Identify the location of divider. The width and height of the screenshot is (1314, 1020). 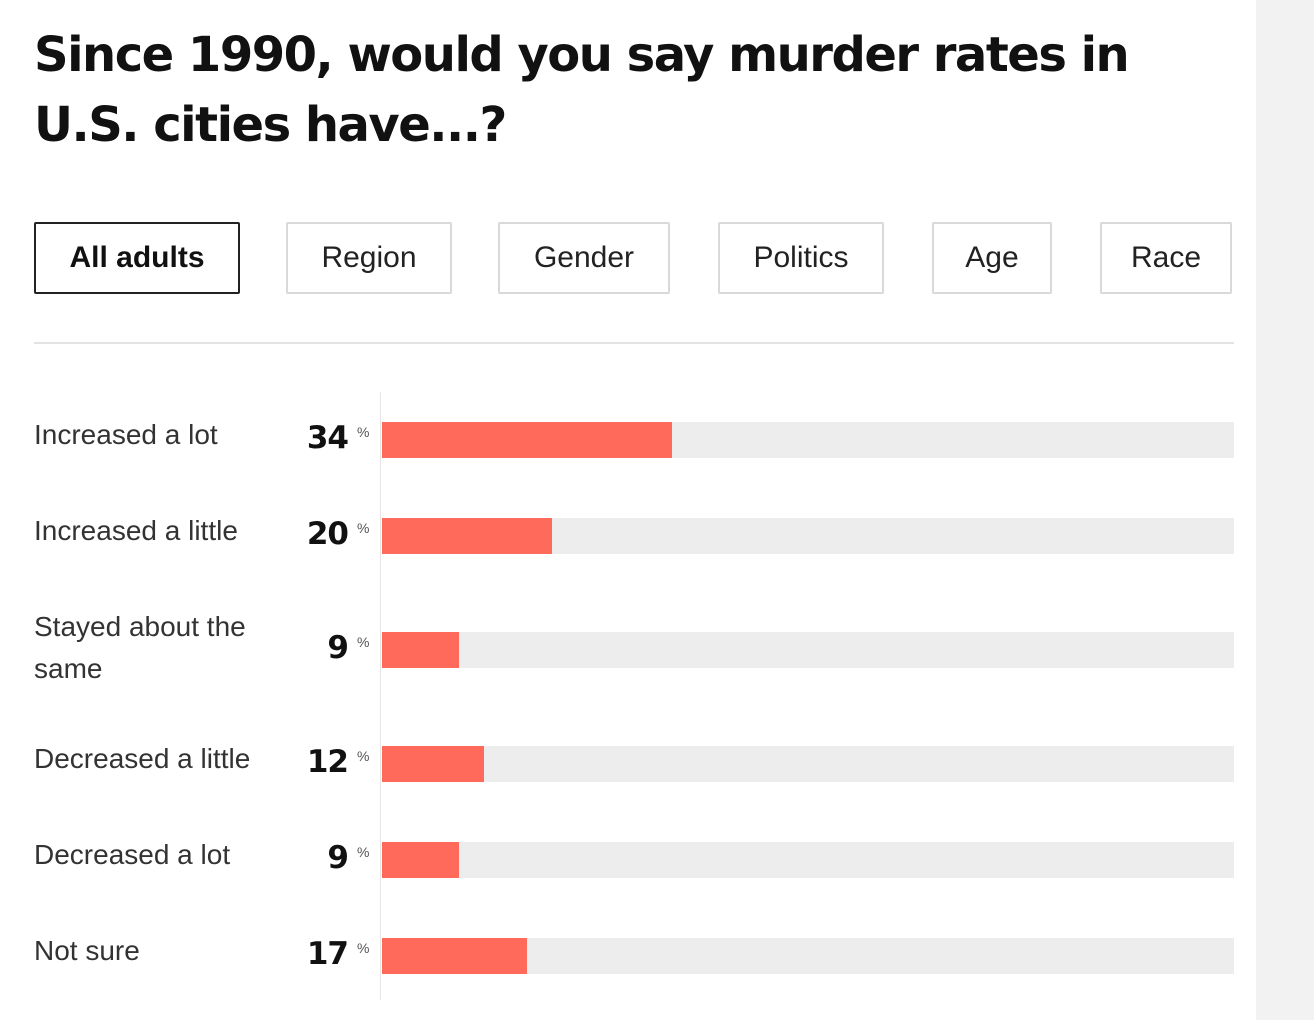
(634, 343).